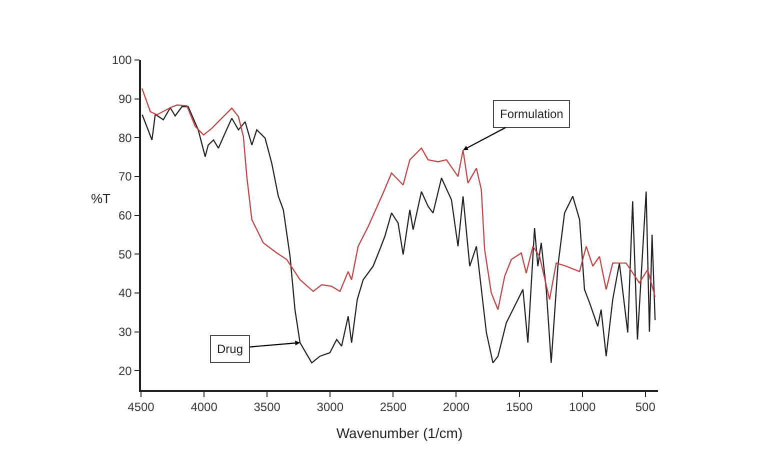 The width and height of the screenshot is (768, 474). What do you see at coordinates (456, 407) in the screenshot?
I see `x-tick-label: 2000` at bounding box center [456, 407].